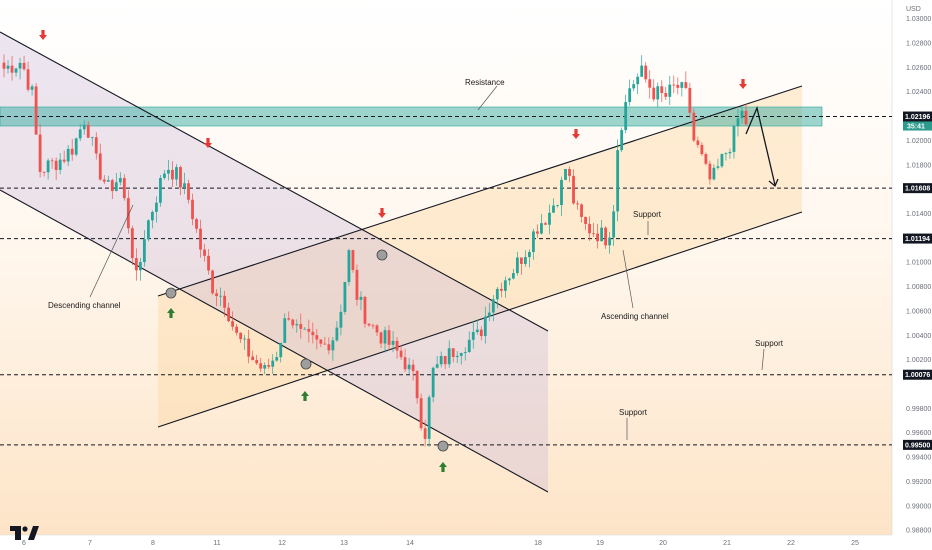 This screenshot has width=932, height=550. Describe the element at coordinates (918, 360) in the screenshot. I see `y-tick-label: 1.00200` at that location.